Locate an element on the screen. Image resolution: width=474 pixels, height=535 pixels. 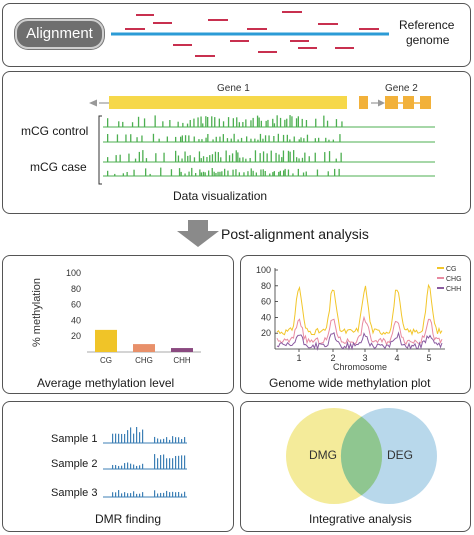
dmr-sample2-label: Sample 2 is located at coordinates (74, 464).